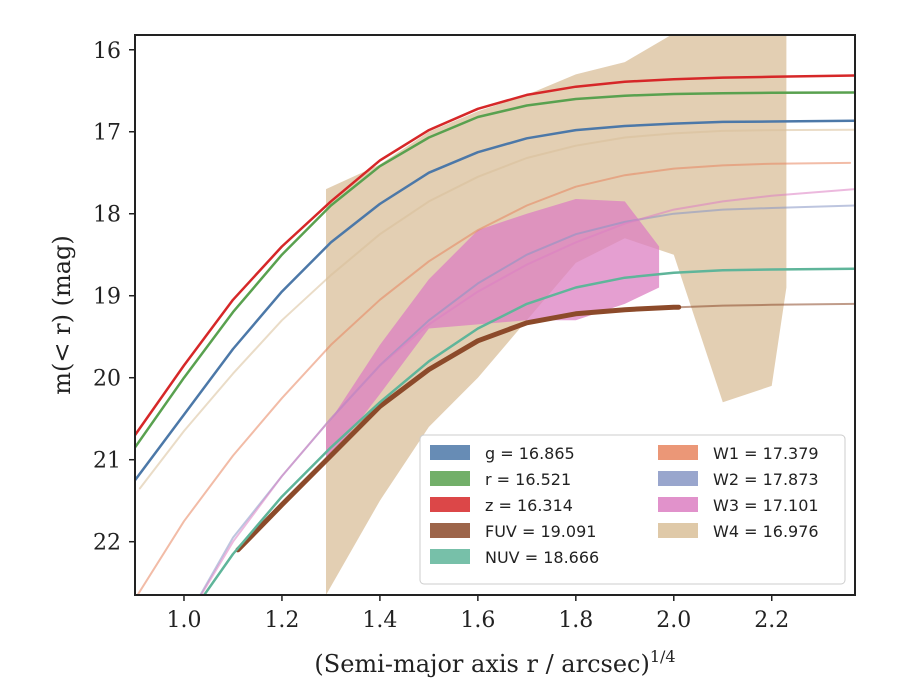 This screenshot has height=700, width=900. Describe the element at coordinates (575, 620) in the screenshot. I see `x-tick-label: 1.8` at that location.